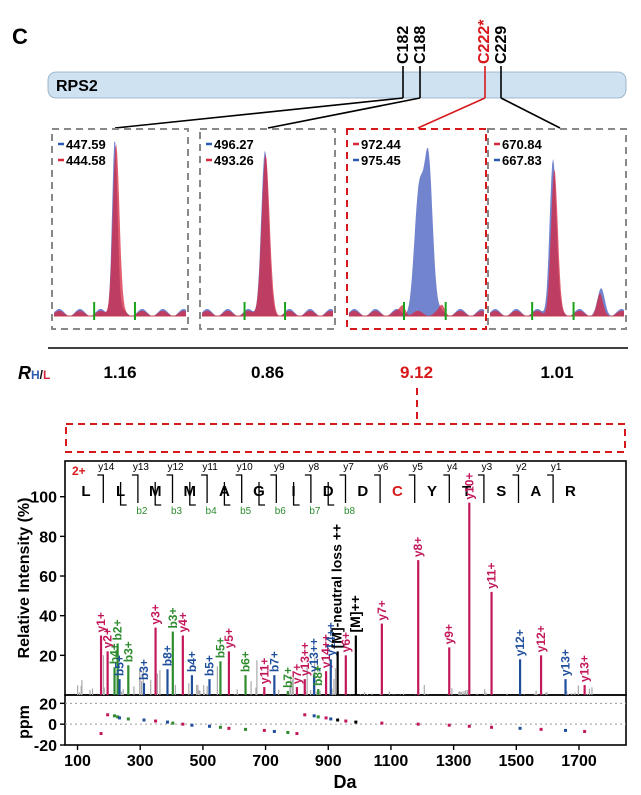  Describe the element at coordinates (229, 638) in the screenshot. I see `peak-label: y5+` at that location.